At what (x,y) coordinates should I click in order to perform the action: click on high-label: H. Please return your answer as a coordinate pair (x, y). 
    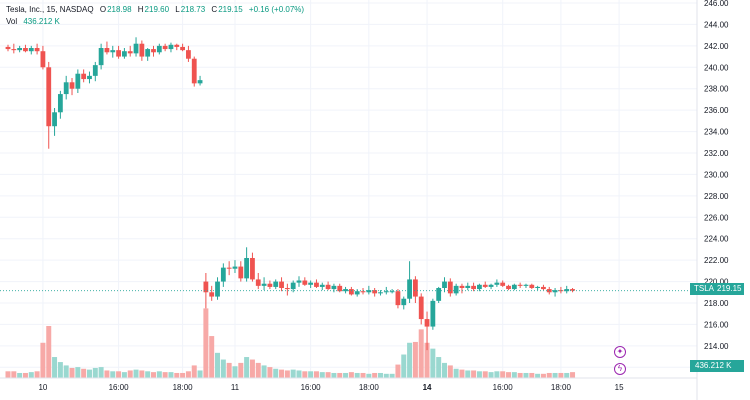
    Looking at the image, I should click on (140, 9).